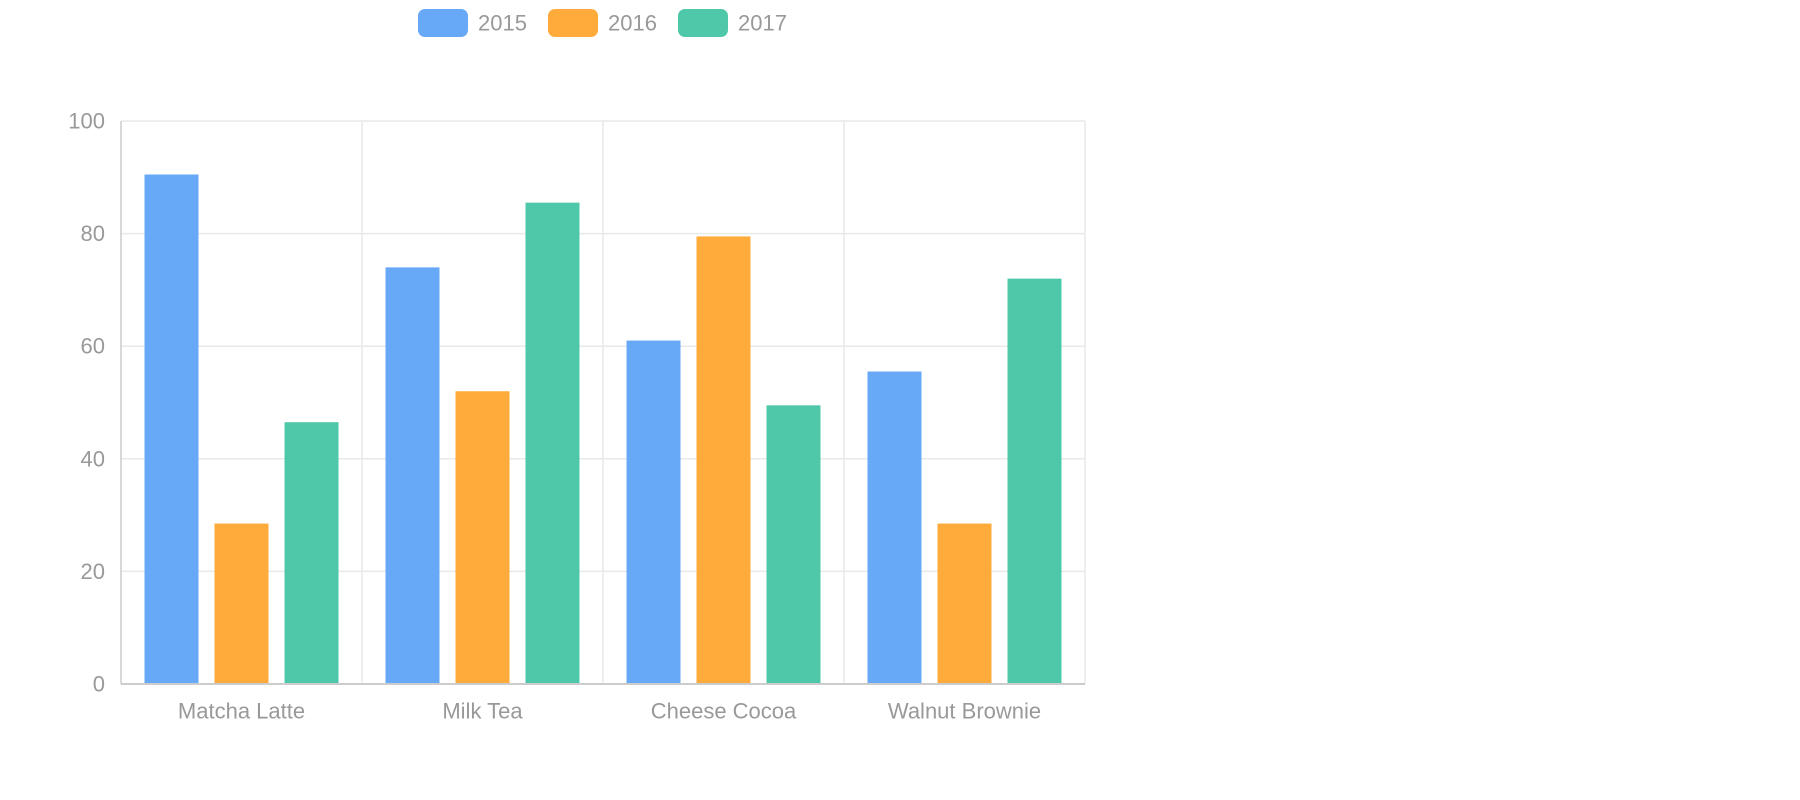 The width and height of the screenshot is (1800, 800). Describe the element at coordinates (86, 403) in the screenshot. I see `y-axis-ticks: 0 20 40 60 80 100` at that location.